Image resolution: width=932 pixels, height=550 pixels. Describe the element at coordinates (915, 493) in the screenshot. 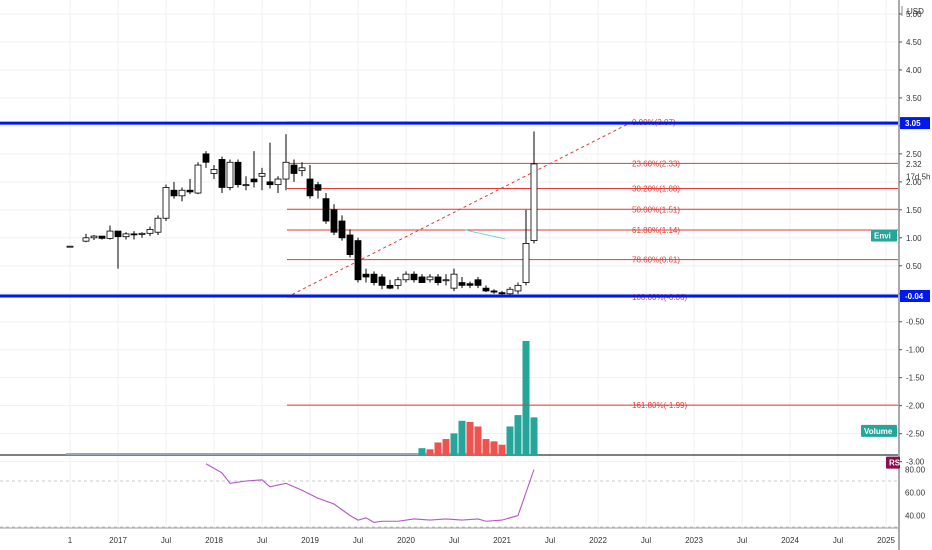

I see `rsi-tick-label: 60.00` at that location.